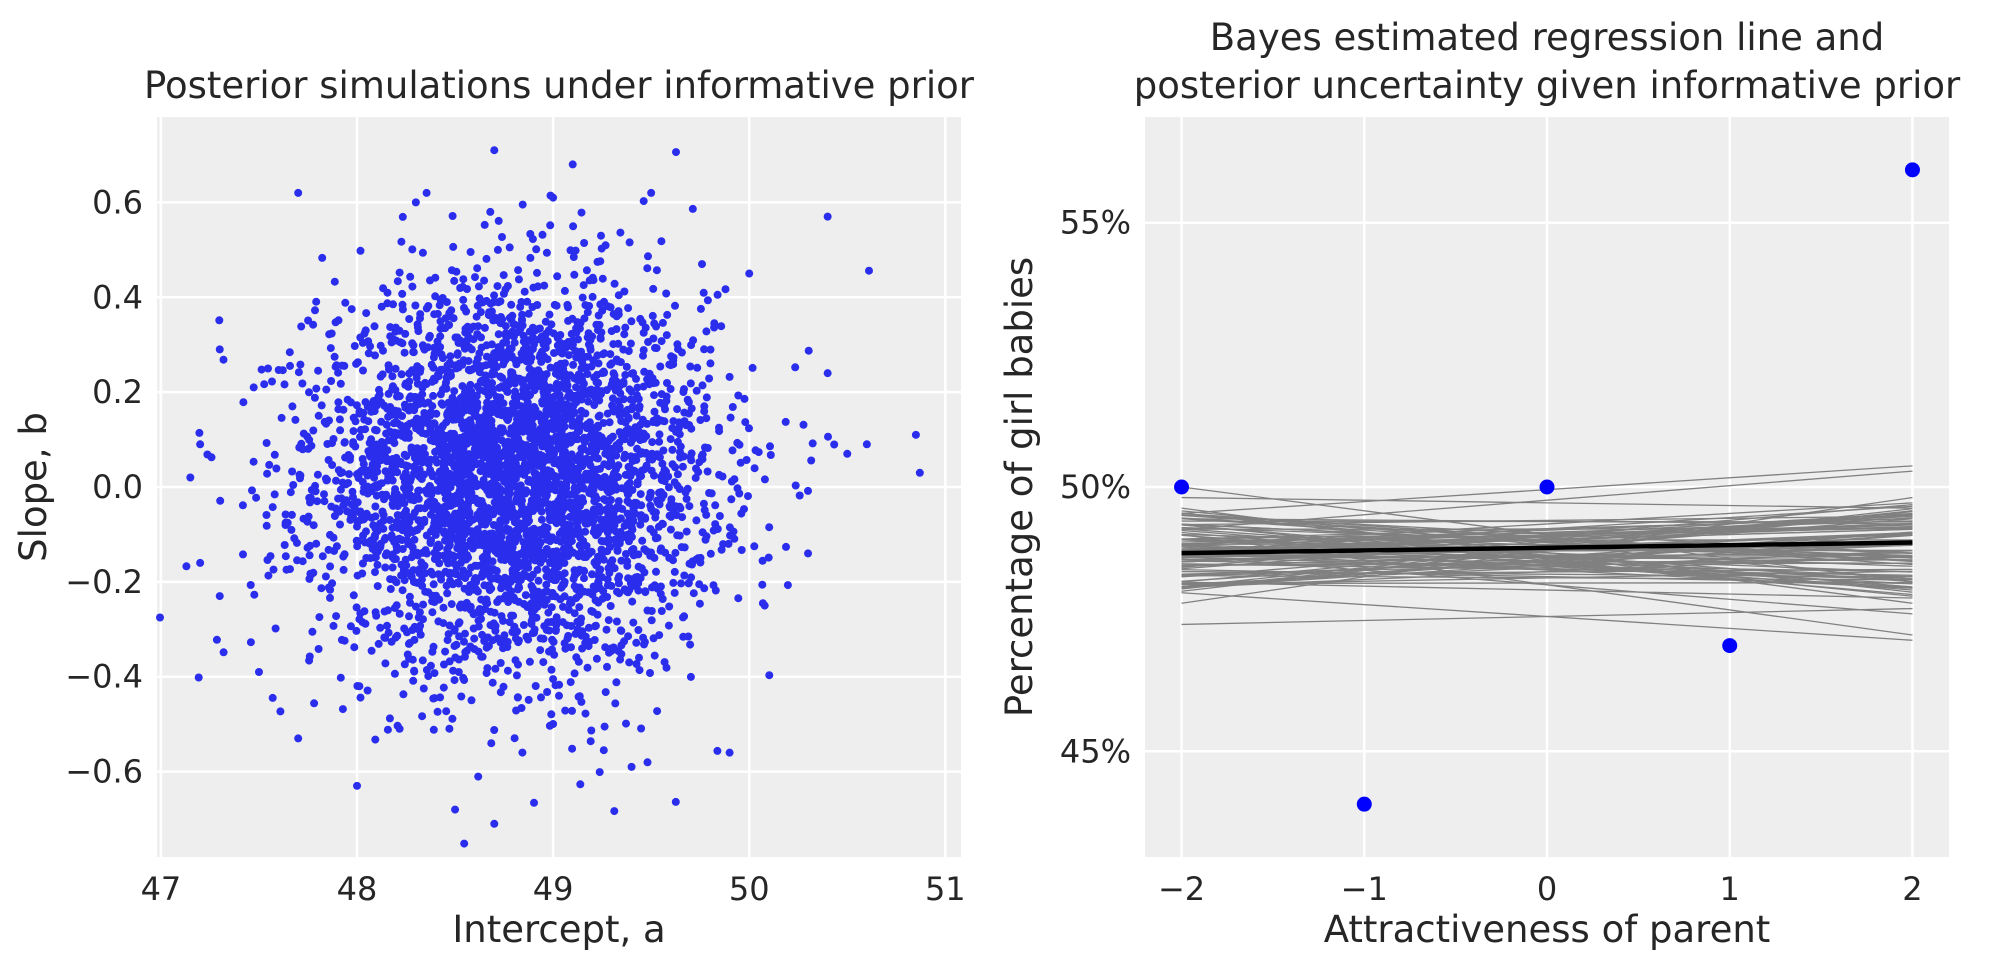 This screenshot has height=970, width=1991. I want to click on regression-x-tick-label: 1, so click(1730, 889).